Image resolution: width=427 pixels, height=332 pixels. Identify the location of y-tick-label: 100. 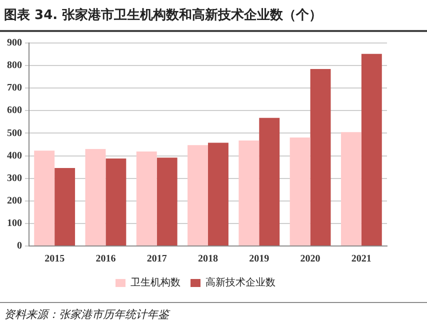
(14, 224).